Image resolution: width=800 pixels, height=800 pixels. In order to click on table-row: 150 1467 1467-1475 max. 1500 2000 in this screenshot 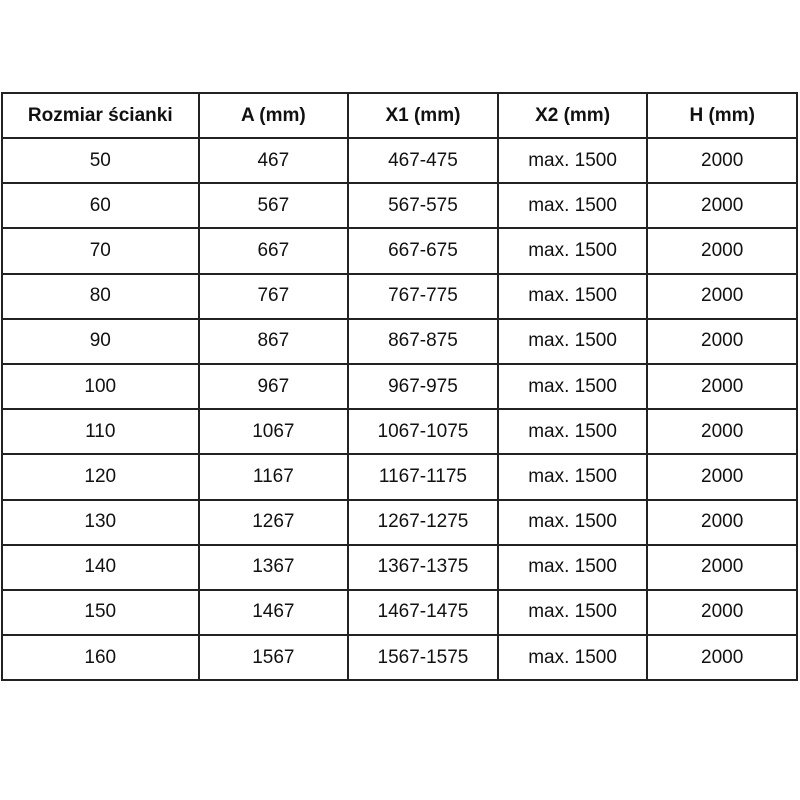, I will do `click(399, 612)`.